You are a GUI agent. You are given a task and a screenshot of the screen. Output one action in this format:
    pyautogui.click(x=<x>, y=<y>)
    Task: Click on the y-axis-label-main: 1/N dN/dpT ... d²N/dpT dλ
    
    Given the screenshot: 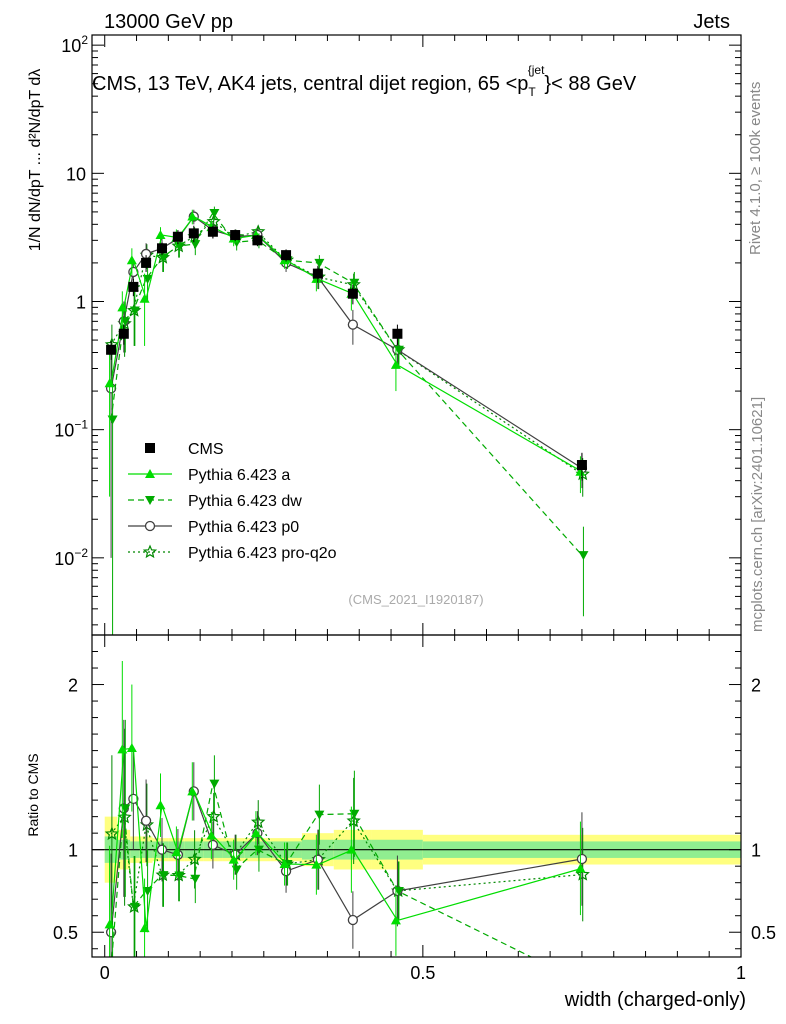 What is the action you would take?
    pyautogui.click(x=35, y=160)
    